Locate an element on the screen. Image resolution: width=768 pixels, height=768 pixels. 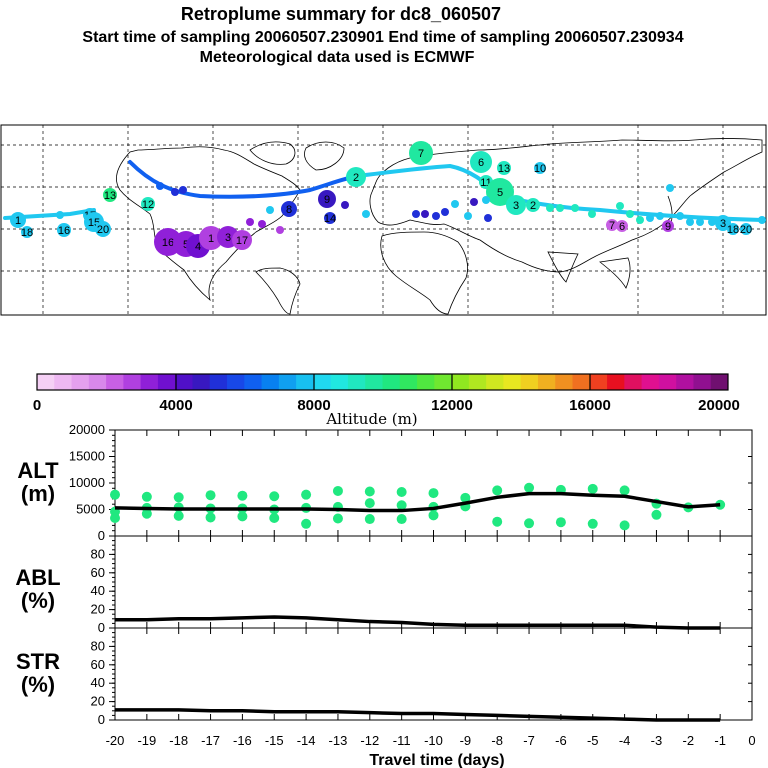
alt-ytick-label: 0 is located at coordinates (101, 535).